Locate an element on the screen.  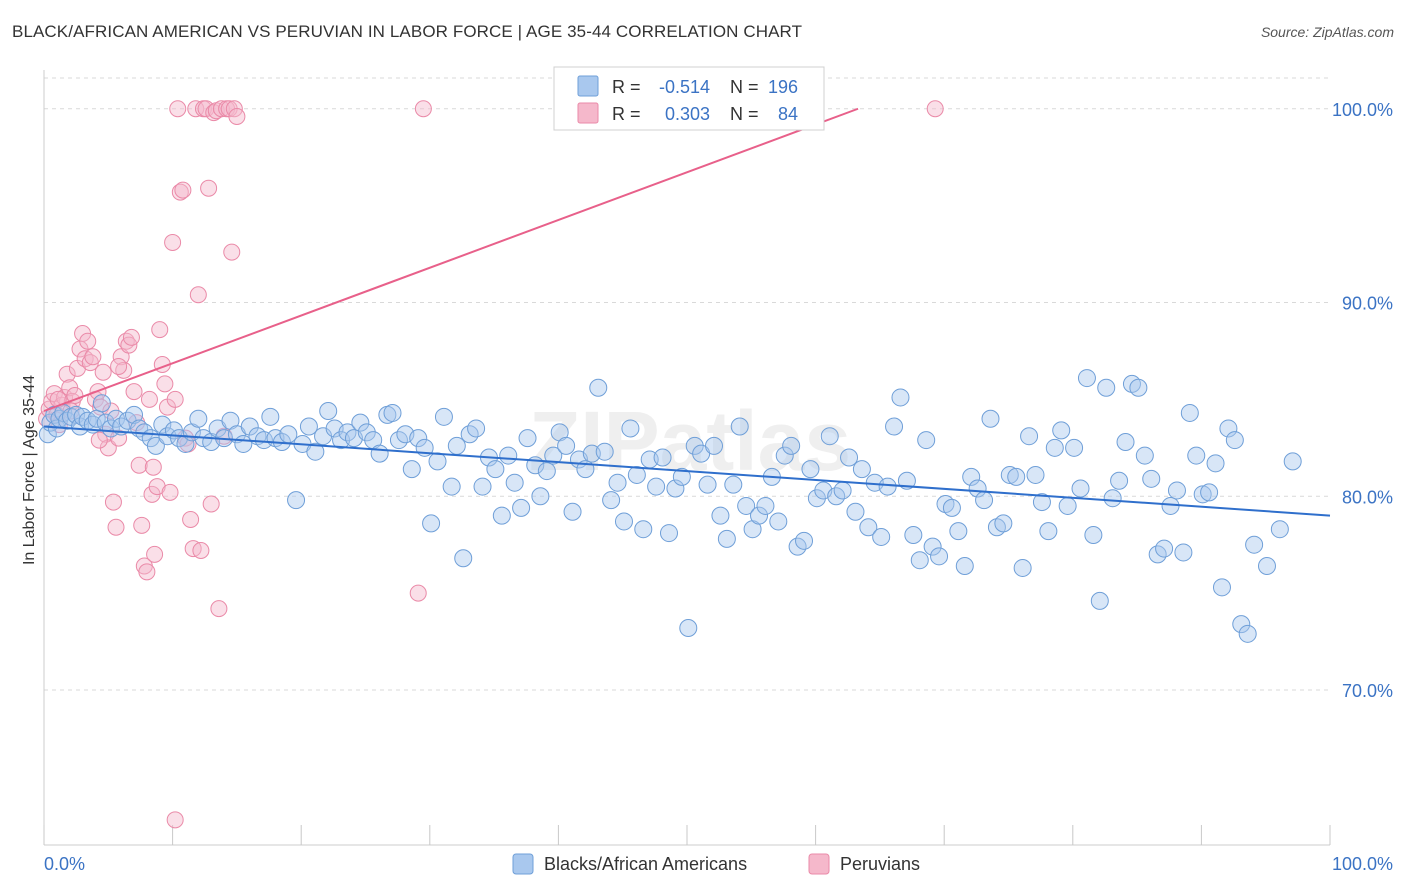
legend-r-label-pink: R = is located at coordinates (629, 114).